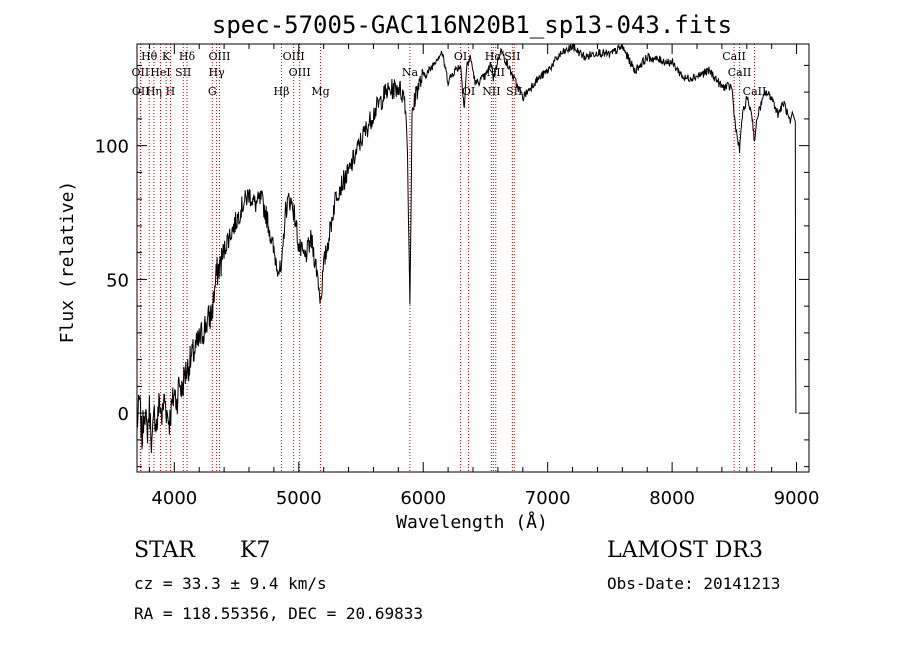 This screenshot has width=900, height=649. Describe the element at coordinates (171, 91) in the screenshot. I see `line-marker-label: H` at that location.